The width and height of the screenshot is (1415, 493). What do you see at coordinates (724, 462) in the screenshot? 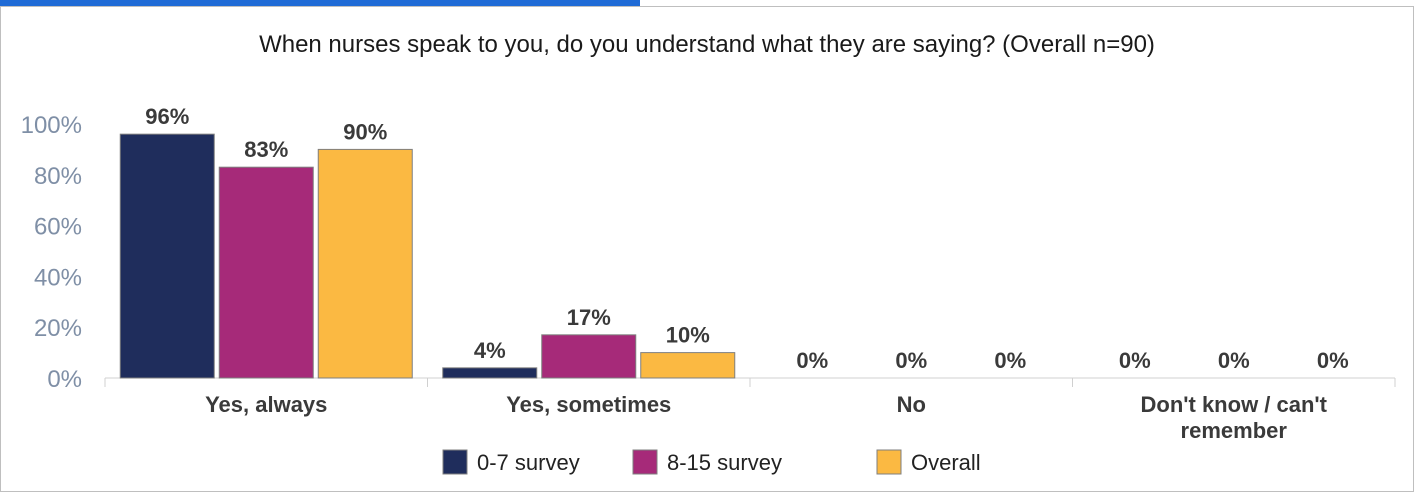
I see `legend-label: 8-15 survey` at bounding box center [724, 462].